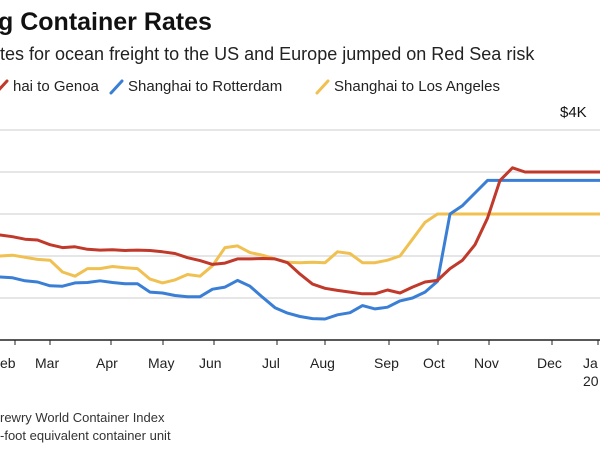 This screenshot has height=450, width=600. What do you see at coordinates (486, 363) in the screenshot?
I see `x-tick-label-9: Nov` at bounding box center [486, 363].